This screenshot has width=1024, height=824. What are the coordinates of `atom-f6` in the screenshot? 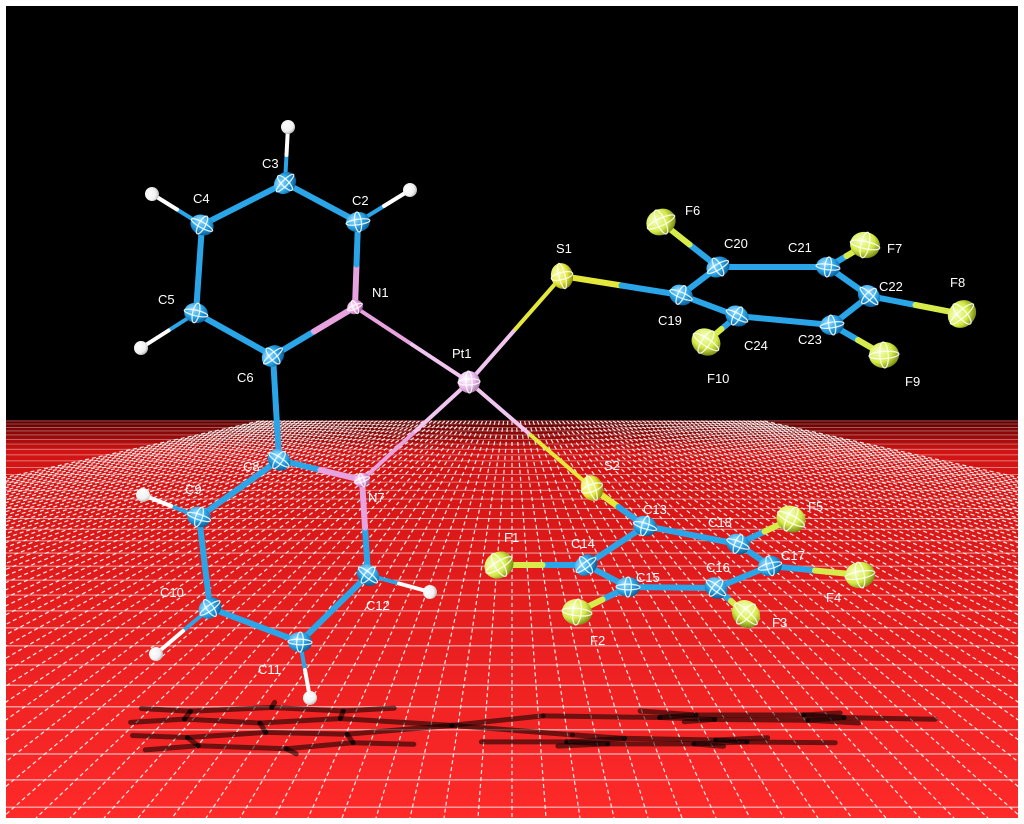 It's located at (661, 222).